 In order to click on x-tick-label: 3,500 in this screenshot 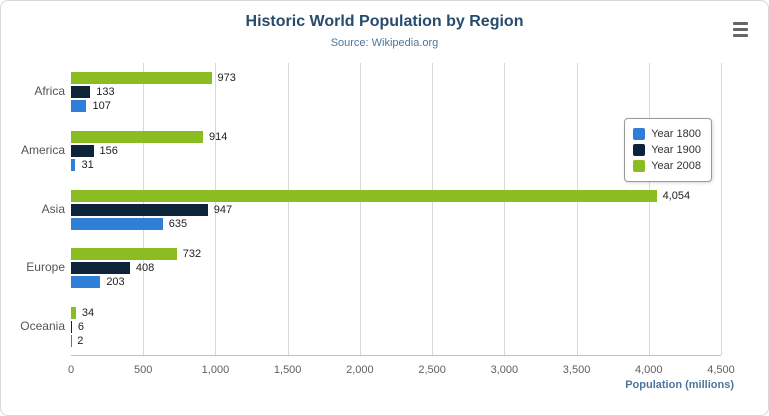, I will do `click(576, 370)`.